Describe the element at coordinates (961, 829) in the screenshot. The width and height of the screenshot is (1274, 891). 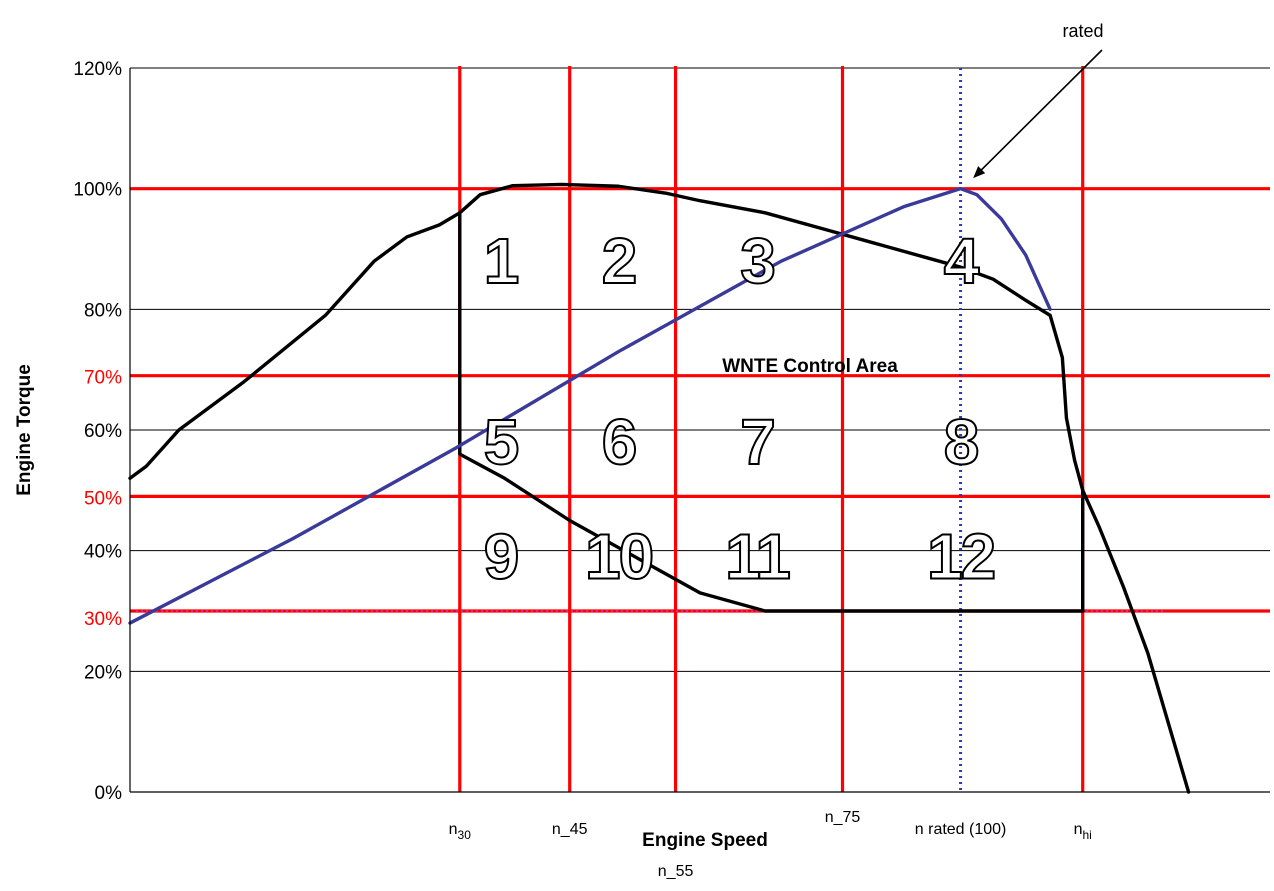
I see `speed-label: n rated (100)` at that location.